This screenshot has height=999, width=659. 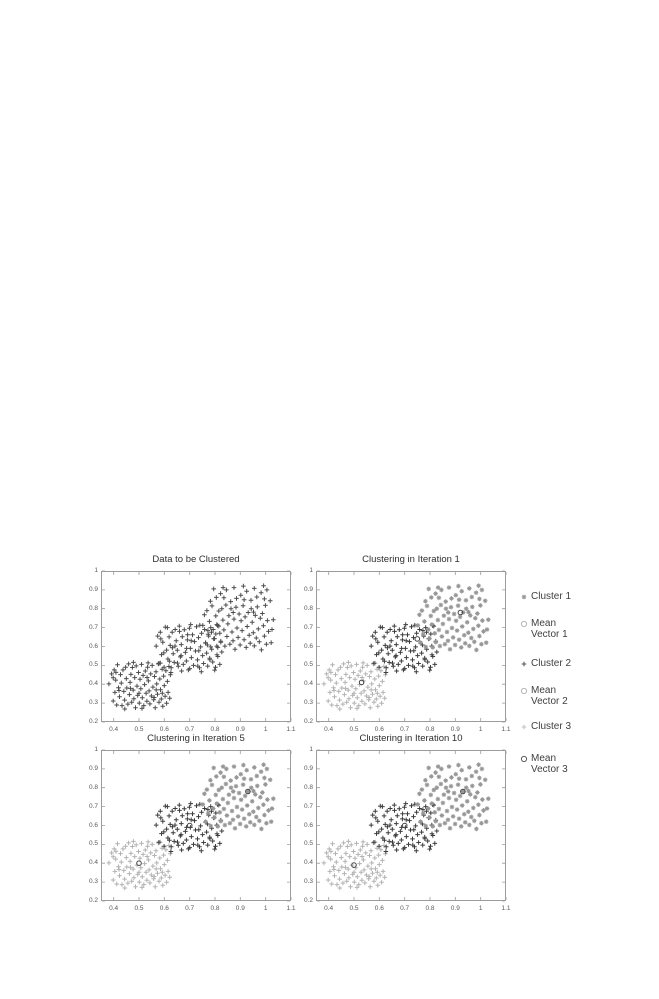 I want to click on chart-title: Clustering in Iteration 5, so click(x=196, y=738).